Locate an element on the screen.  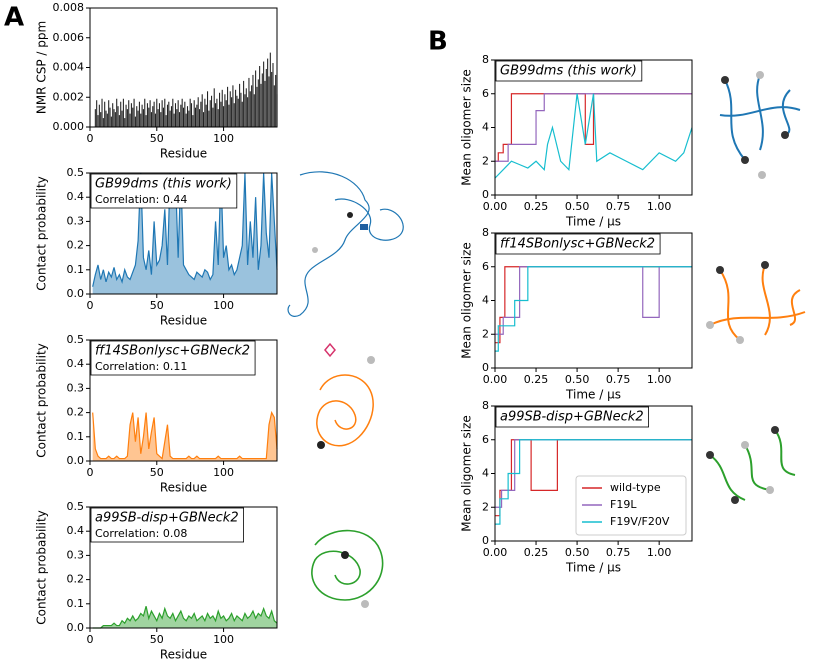
y-tick-label: 0.0 is located at coordinates (76, 460).